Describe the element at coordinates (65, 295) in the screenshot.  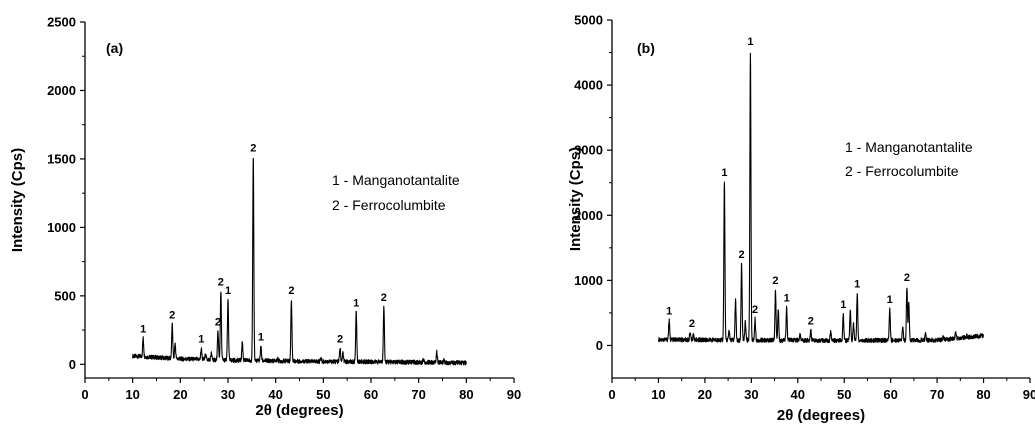
I see `y-tick-label: 500` at that location.